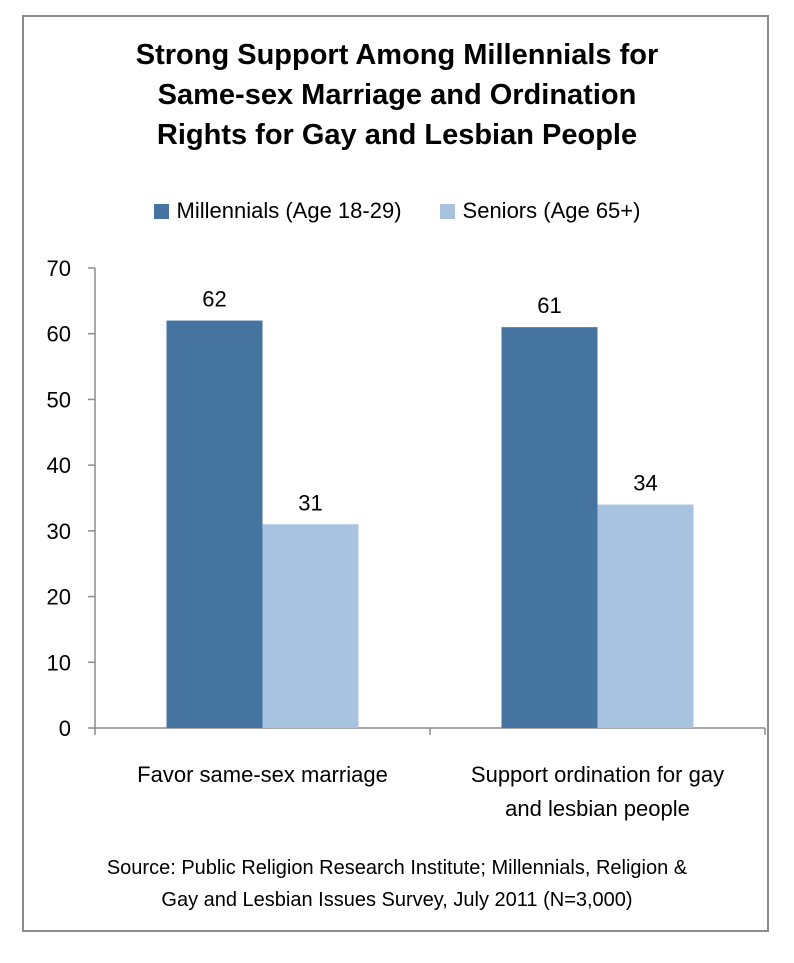 This screenshot has height=963, width=794. I want to click on y-tick-label: 60, so click(59, 334).